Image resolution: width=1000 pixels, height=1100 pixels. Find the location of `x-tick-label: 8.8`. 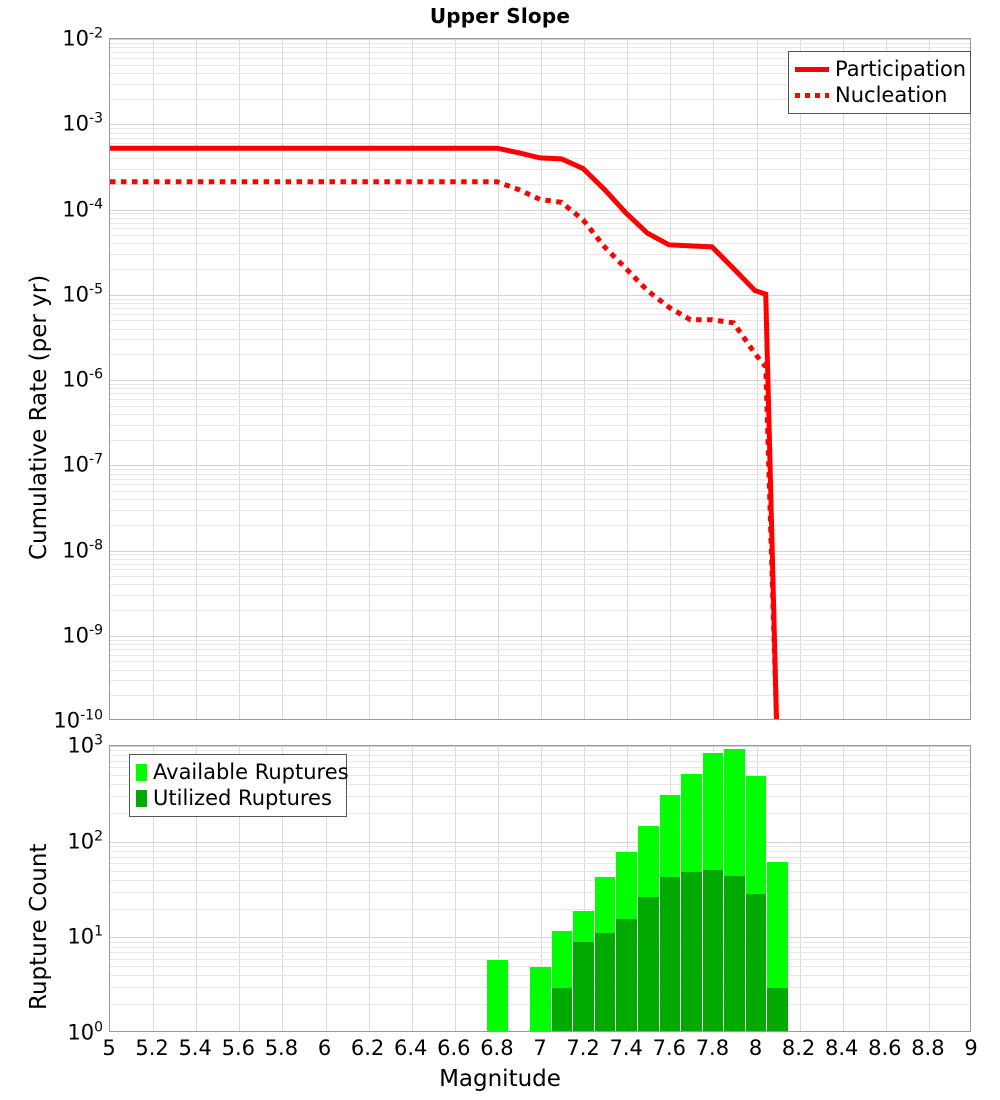

x-tick-label: 8.8 is located at coordinates (928, 1048).